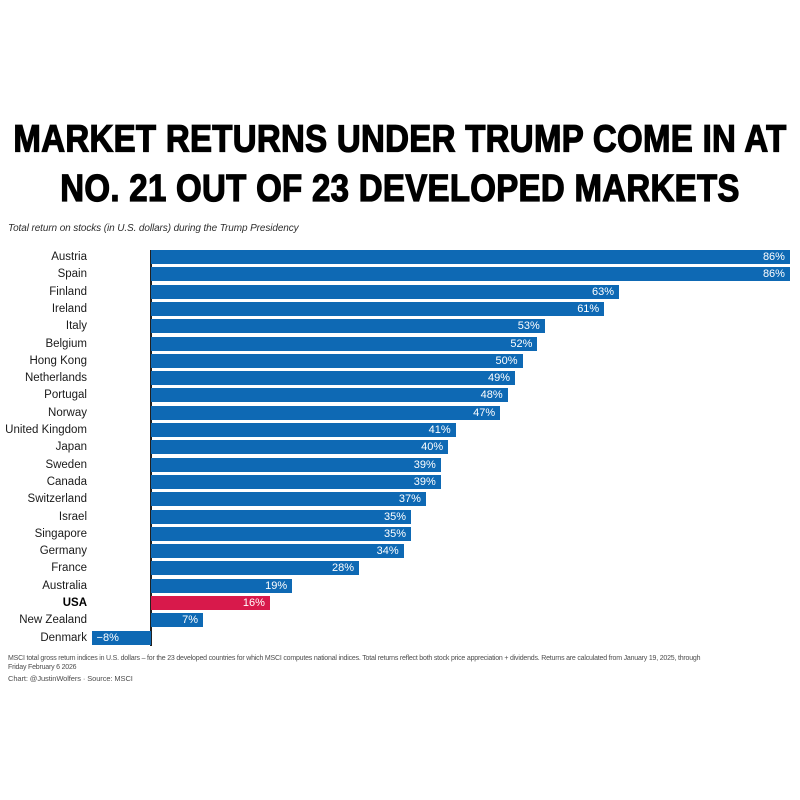 This screenshot has height=800, width=800. I want to click on chart-row: Norway 47%, so click(400, 412).